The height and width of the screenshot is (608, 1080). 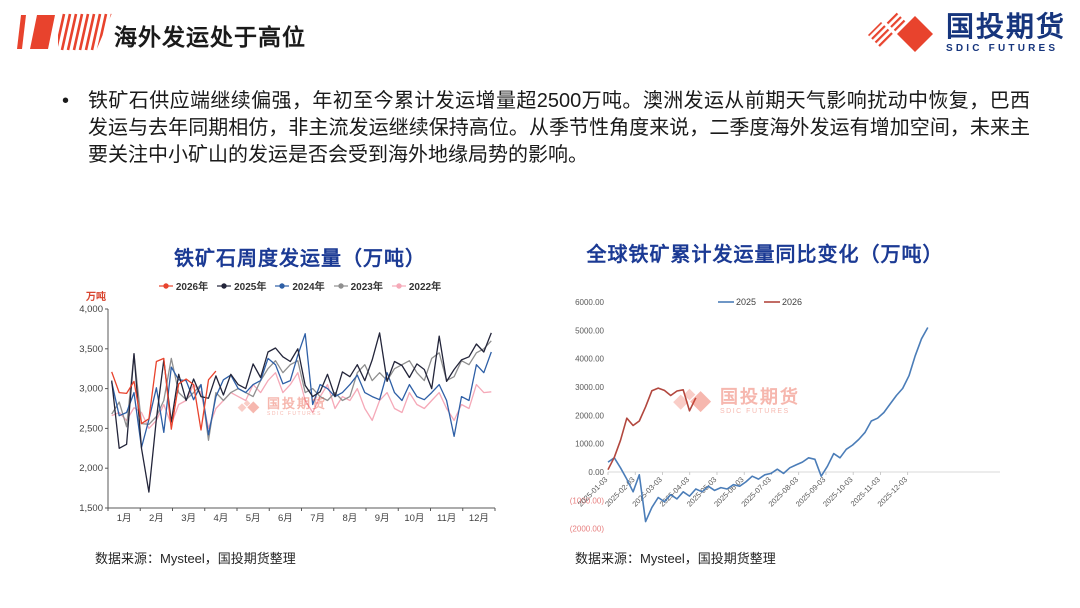 I want to click on svg-text: 10月, so click(x=414, y=518).